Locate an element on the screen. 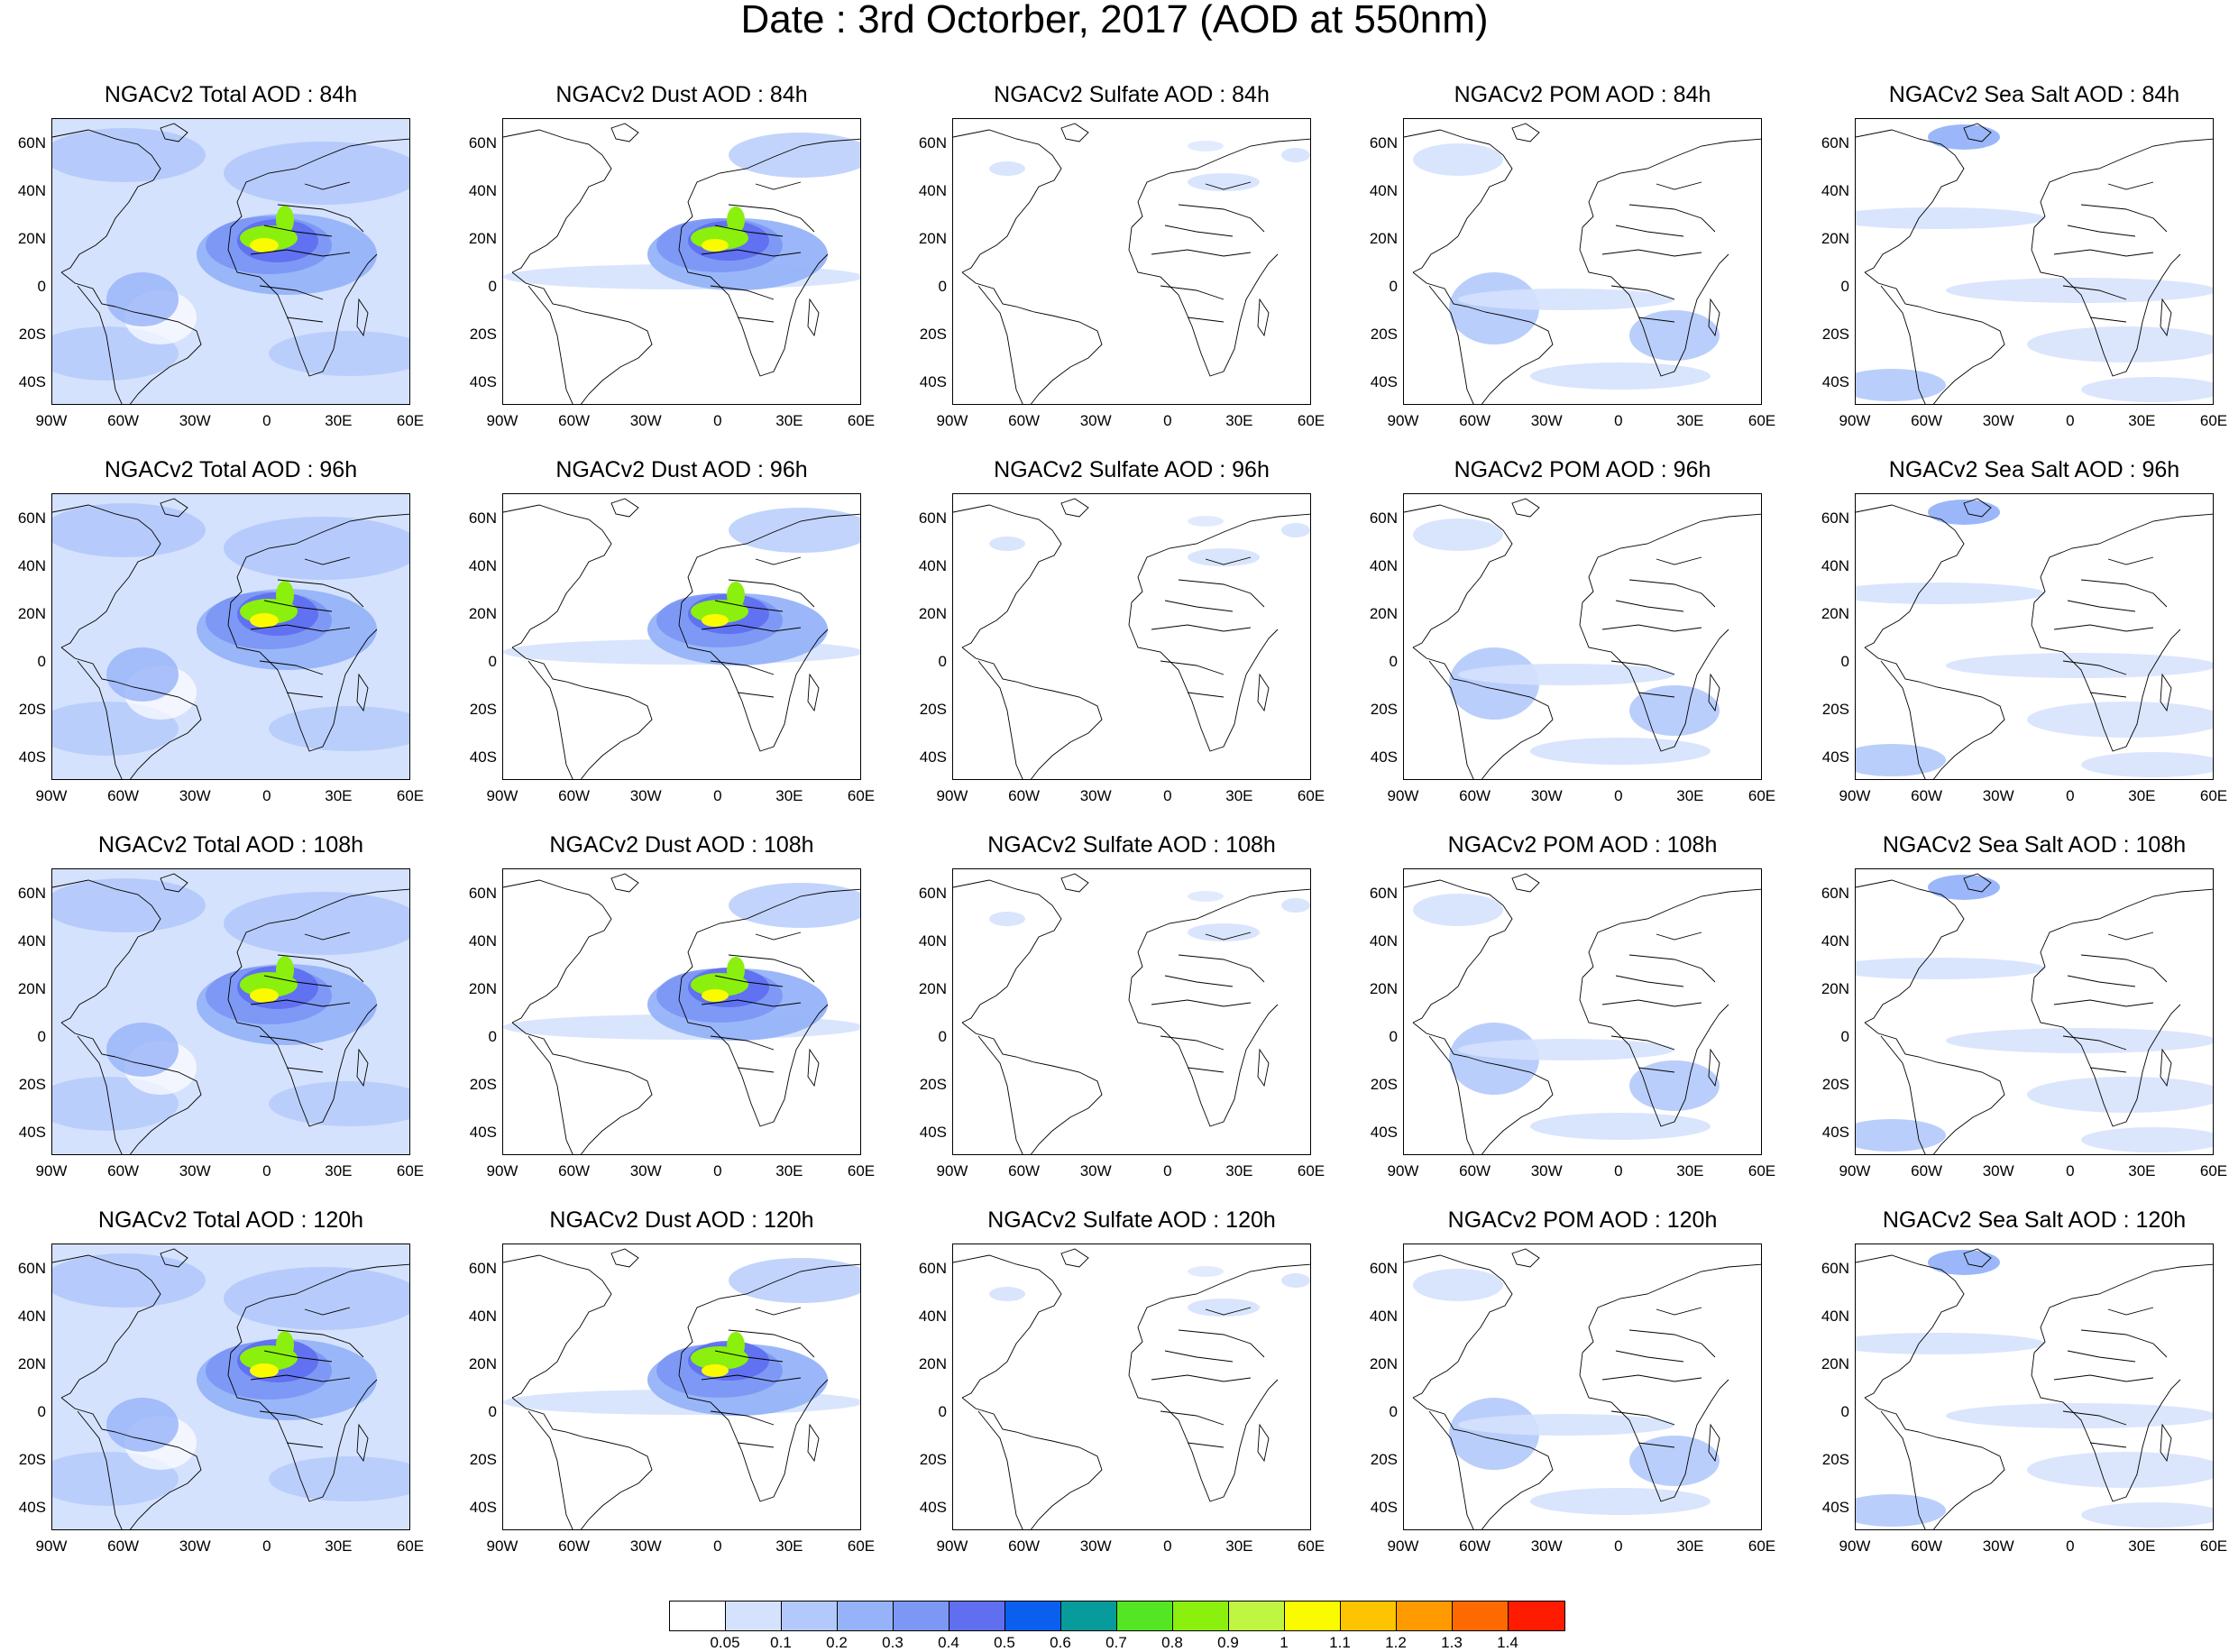  map-panel-pom-120h is located at coordinates (1582, 1387).